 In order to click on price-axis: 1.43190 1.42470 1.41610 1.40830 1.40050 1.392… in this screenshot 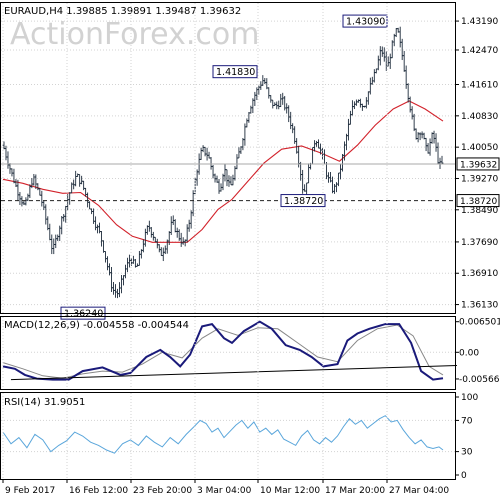, I will do `click(477, 164)`.